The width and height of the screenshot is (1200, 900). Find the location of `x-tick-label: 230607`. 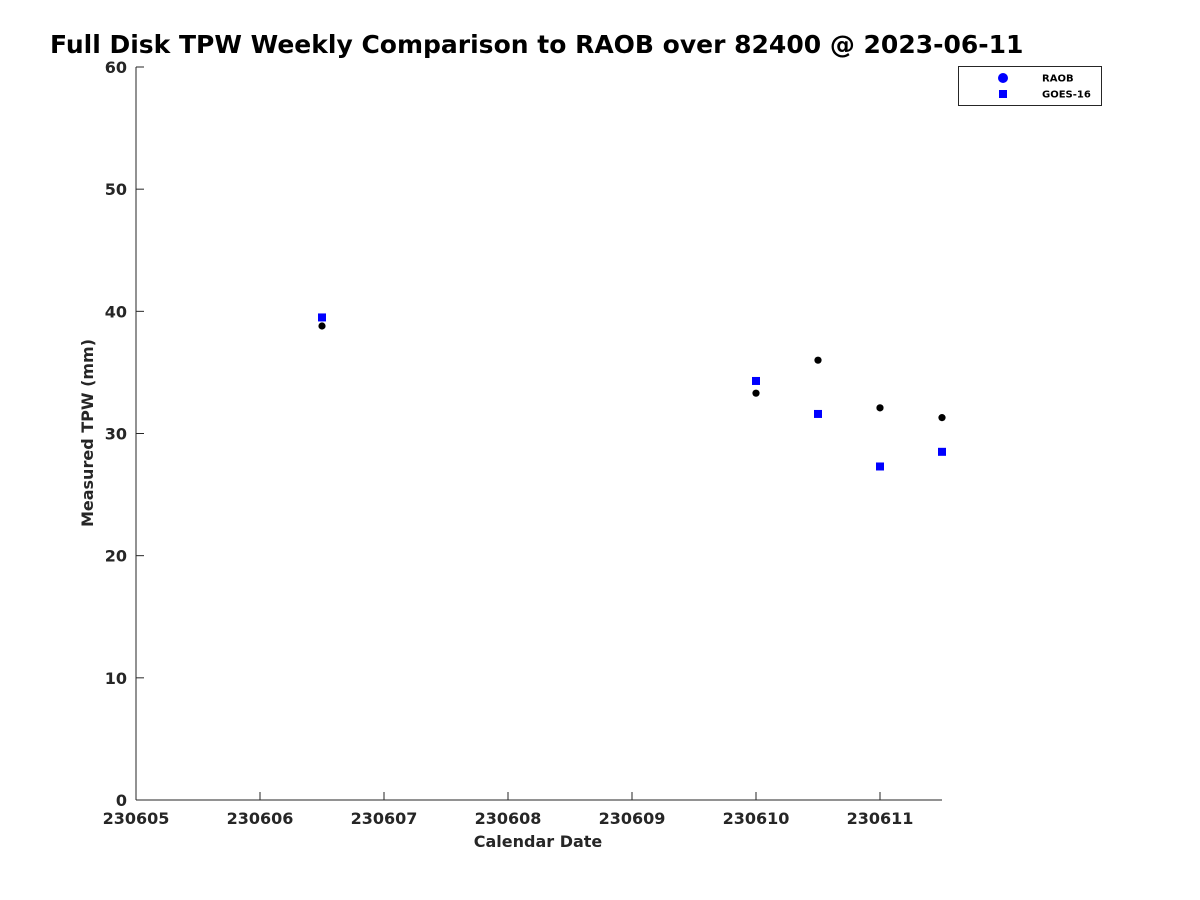

x-tick-label: 230607 is located at coordinates (384, 818).